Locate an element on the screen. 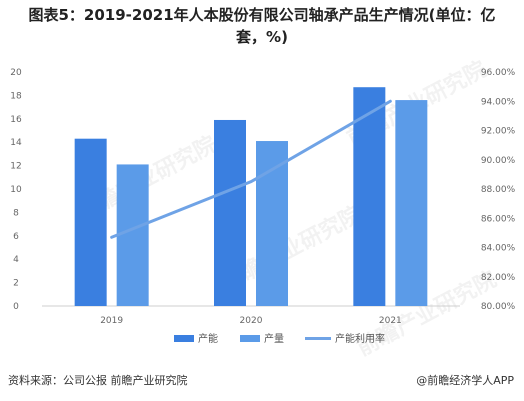  y-left-tick-label: 16 is located at coordinates (16, 120).